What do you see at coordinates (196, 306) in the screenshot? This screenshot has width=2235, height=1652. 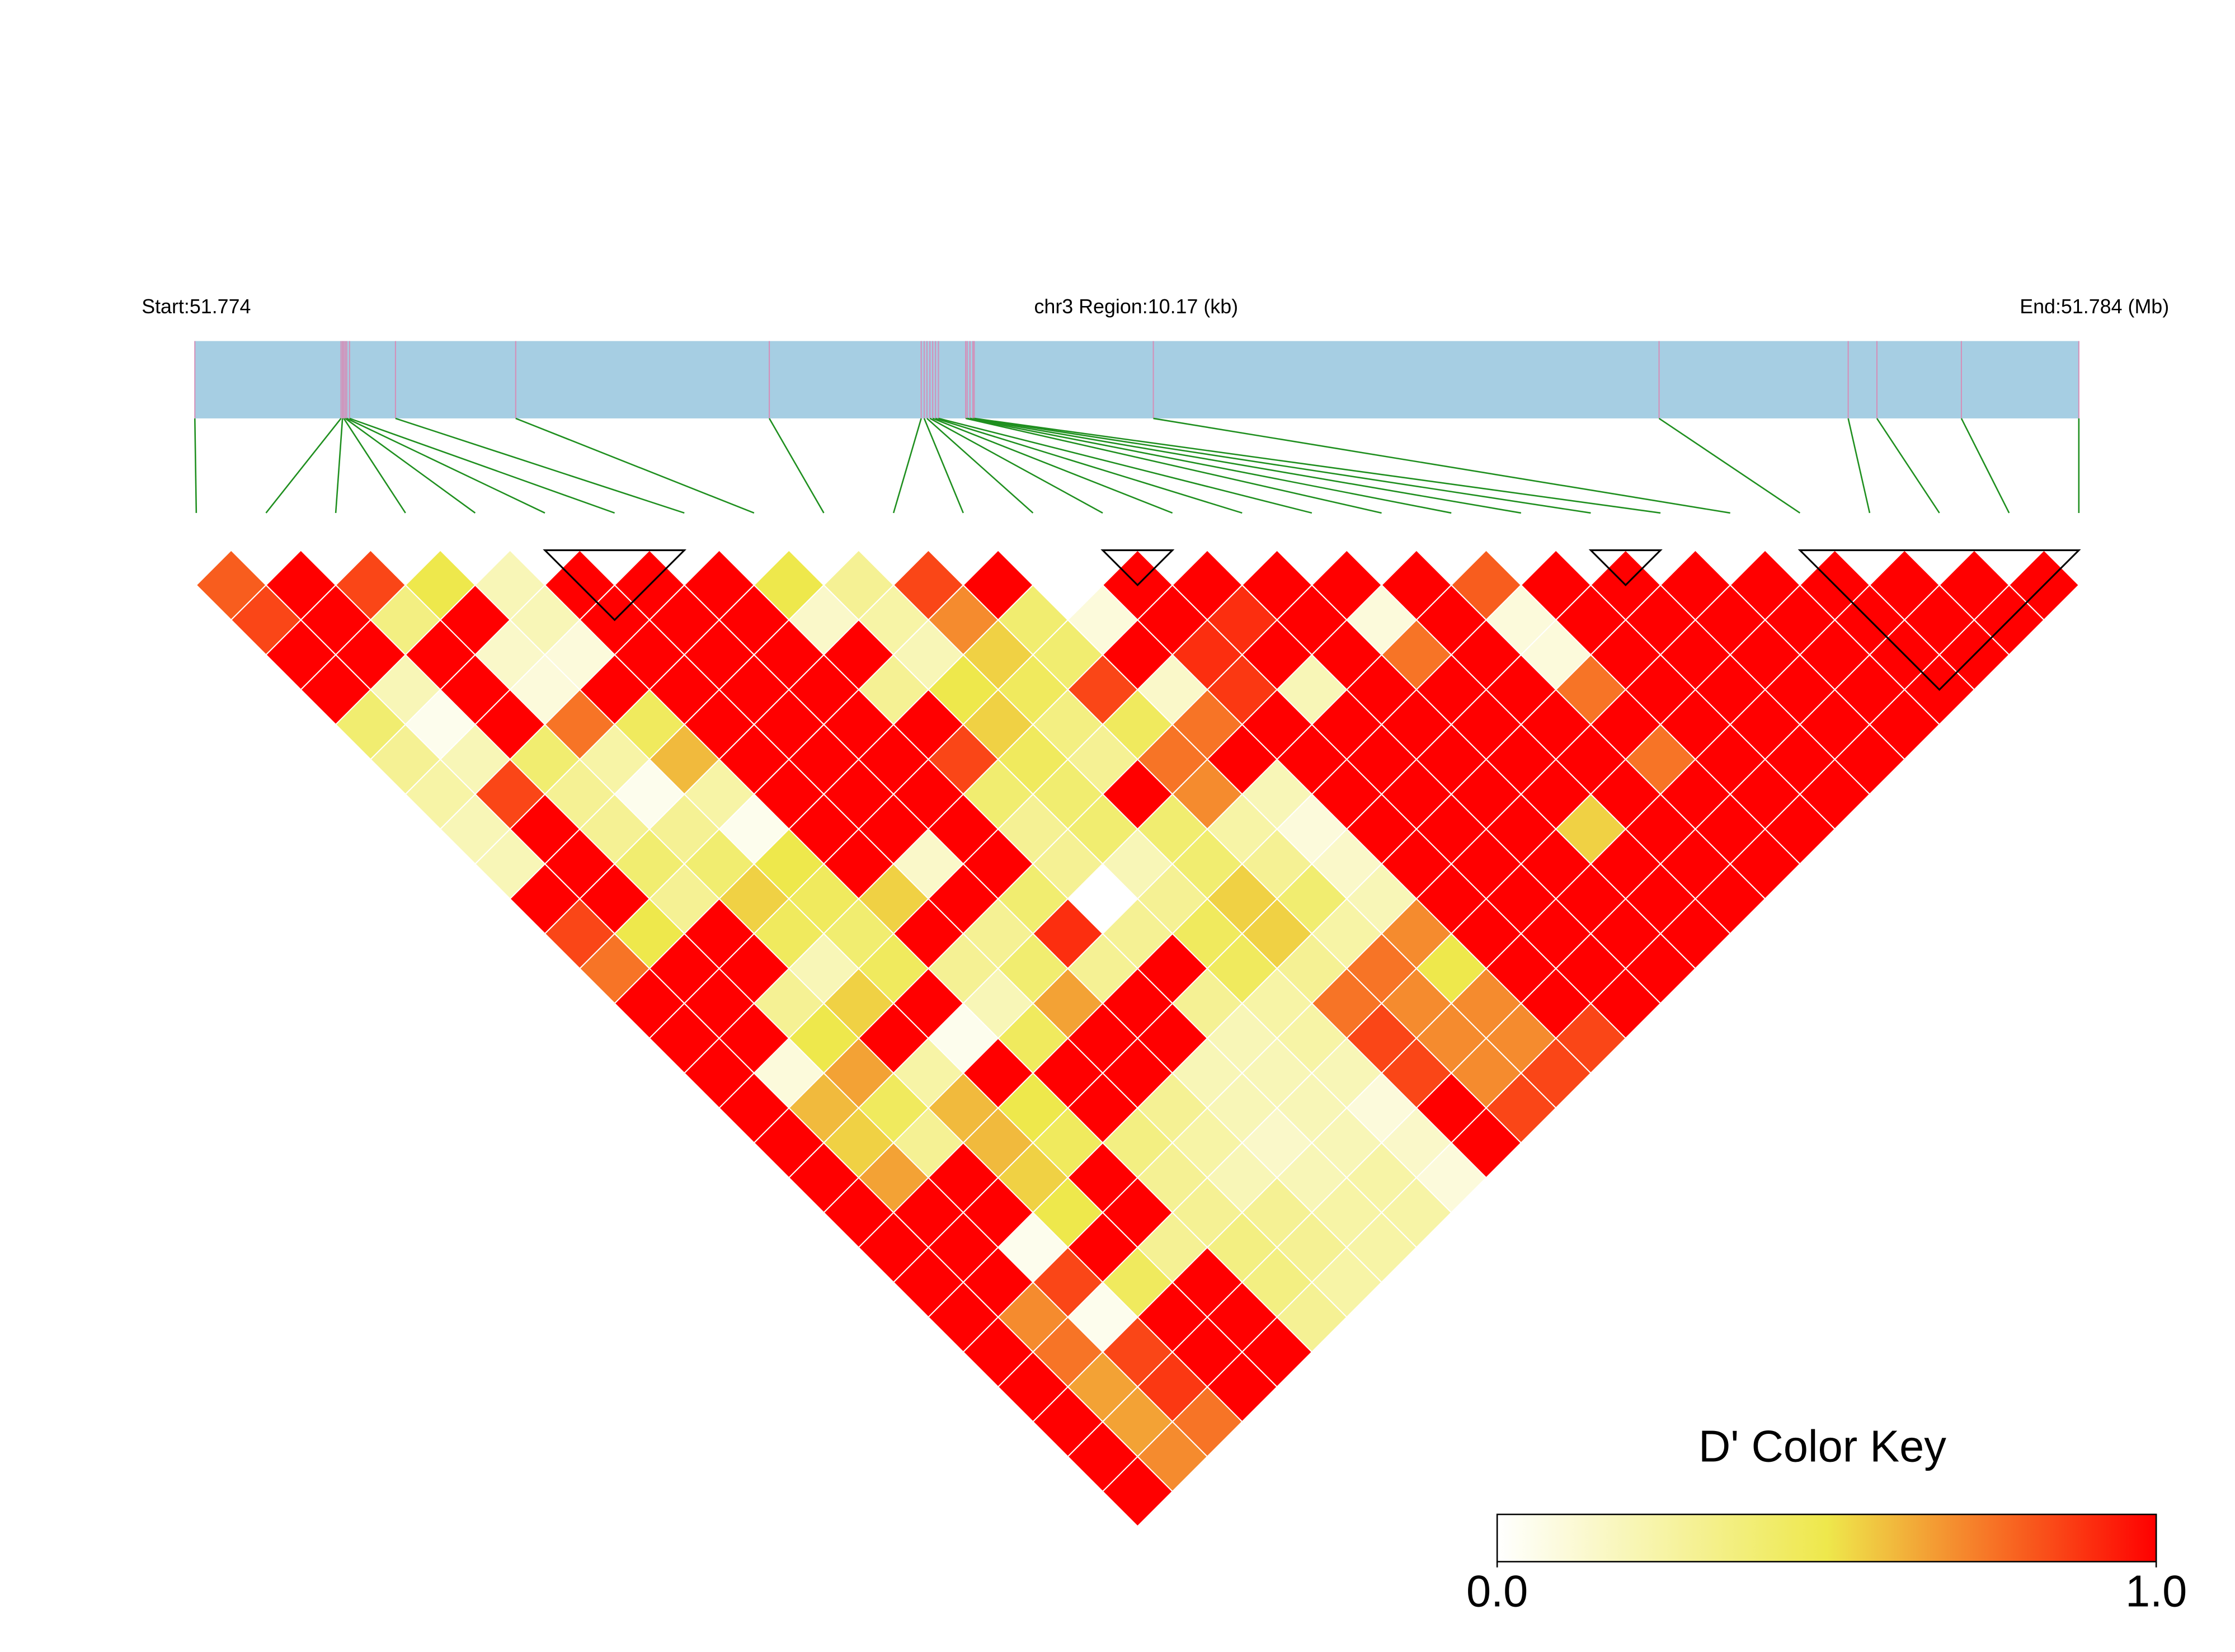 I see `start-label: Start:51.774` at bounding box center [196, 306].